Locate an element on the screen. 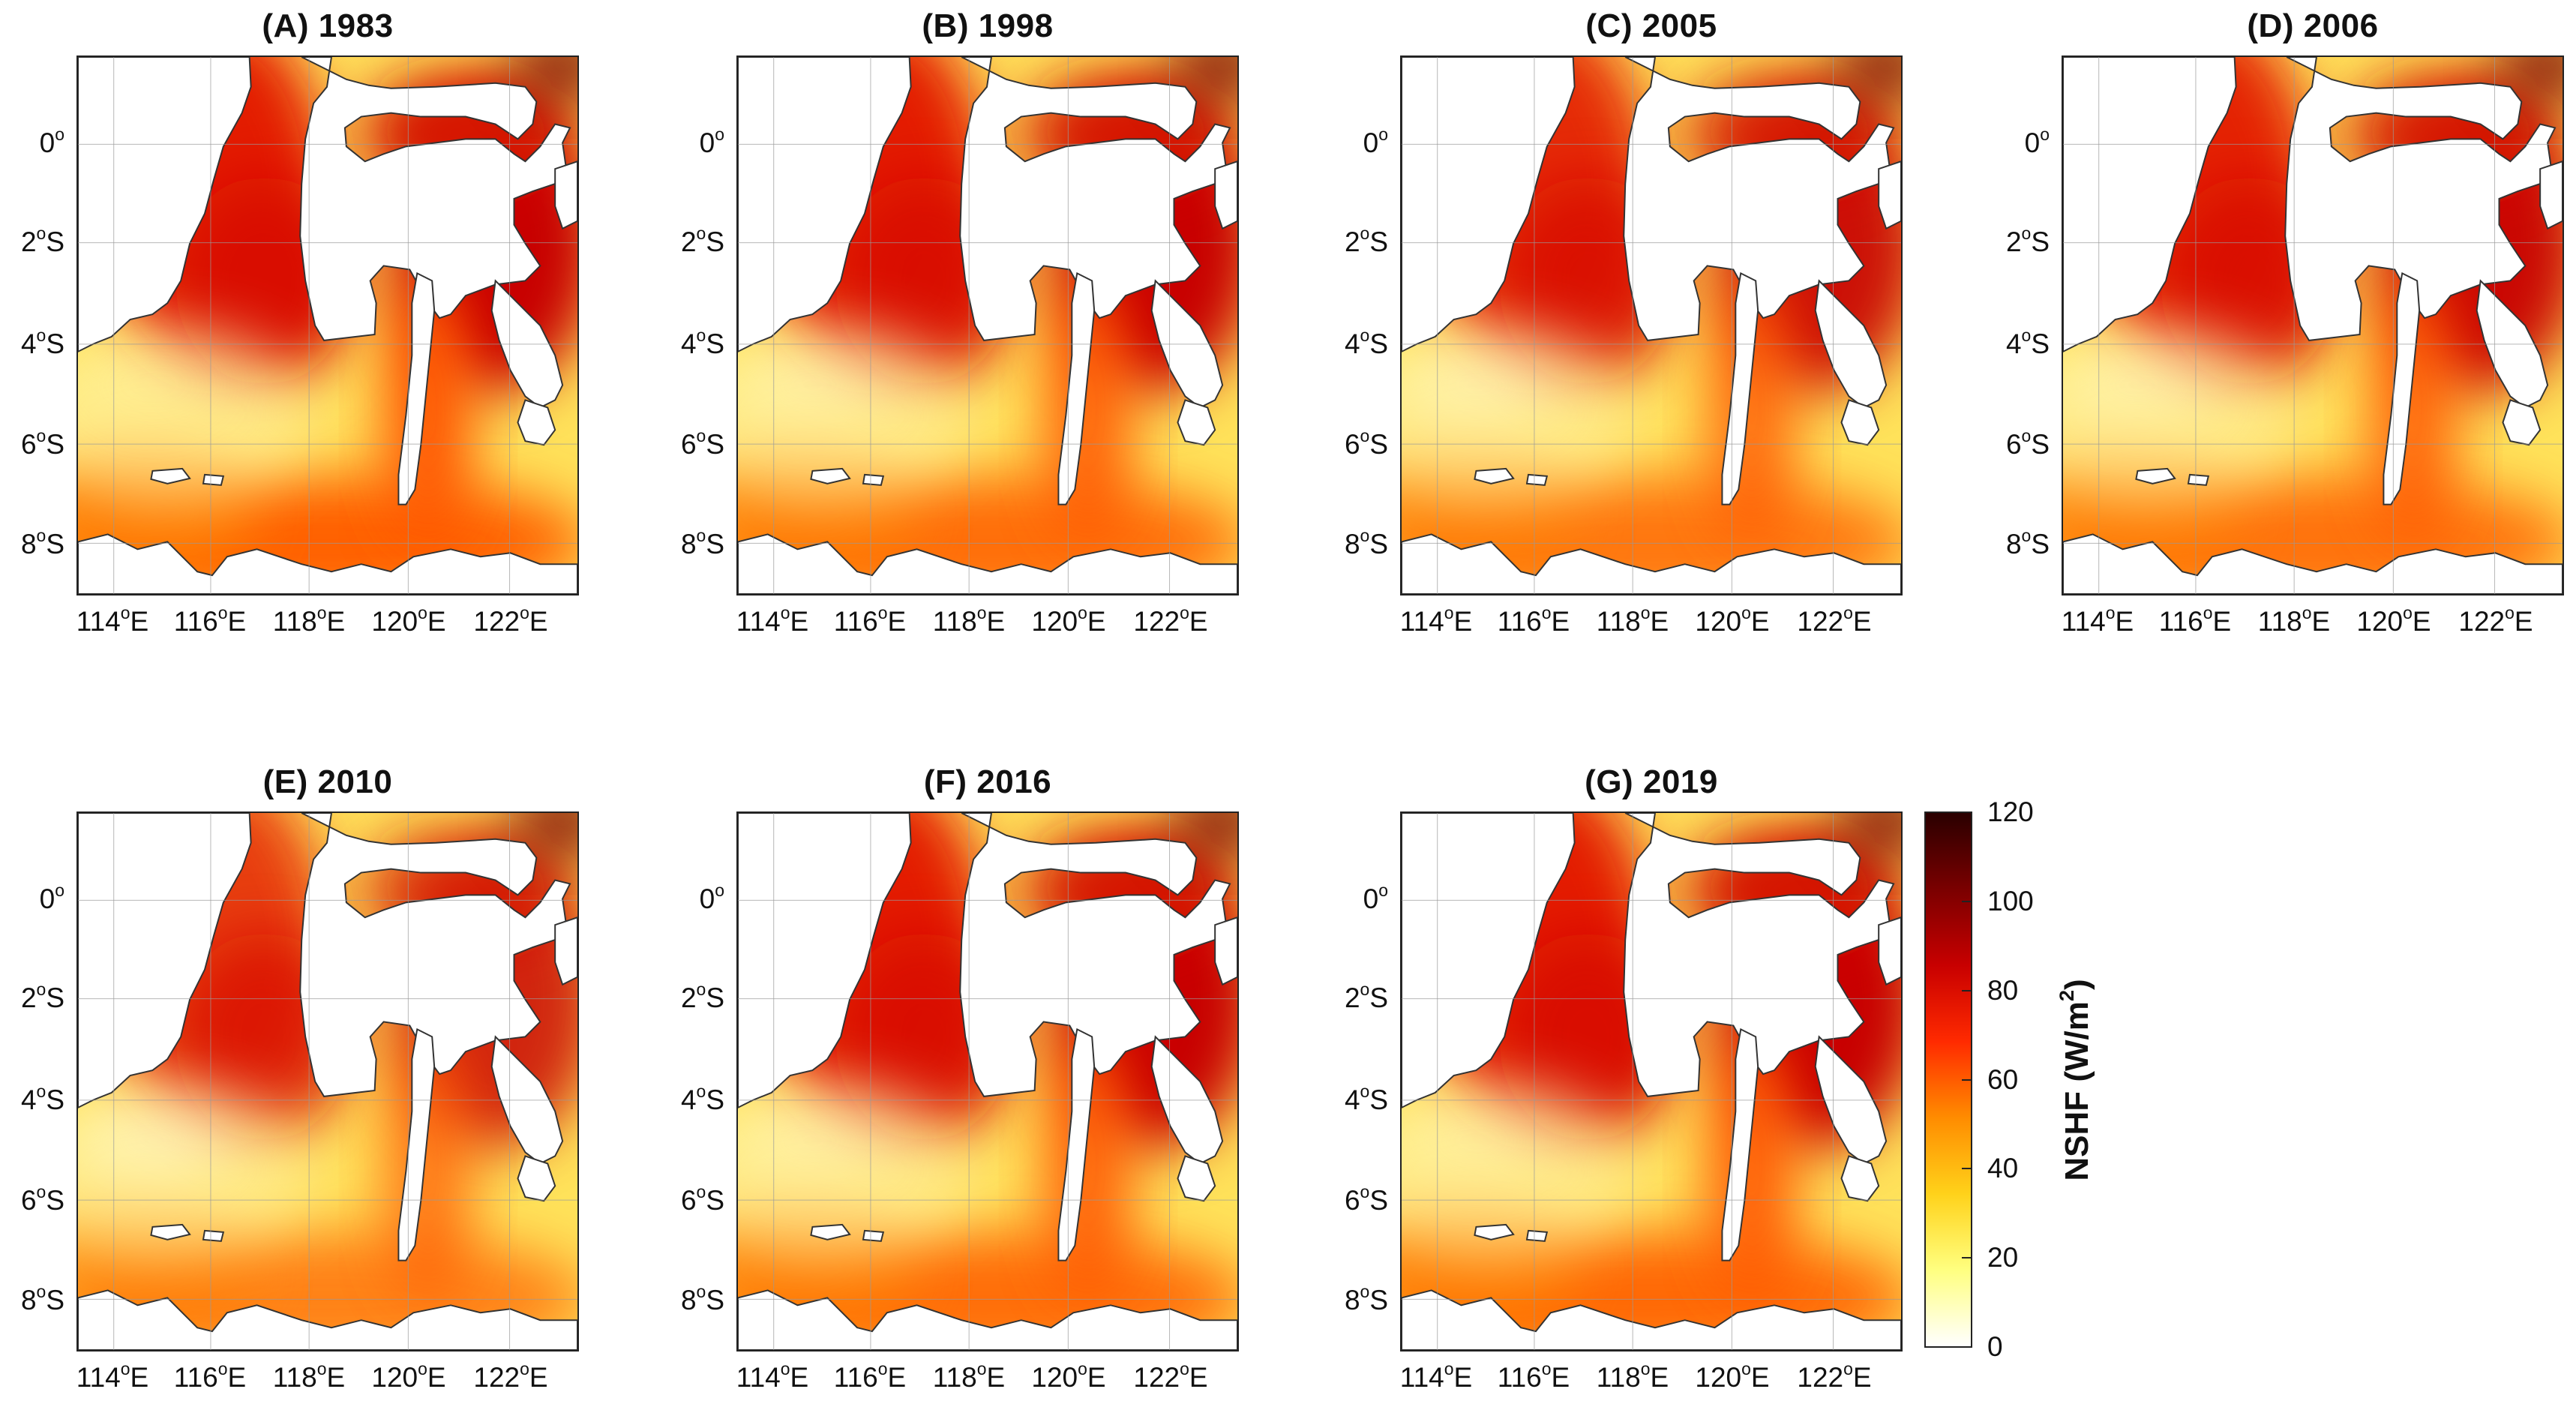 This screenshot has height=1407, width=2576. panel-title: (F) 2016 is located at coordinates (988, 782).